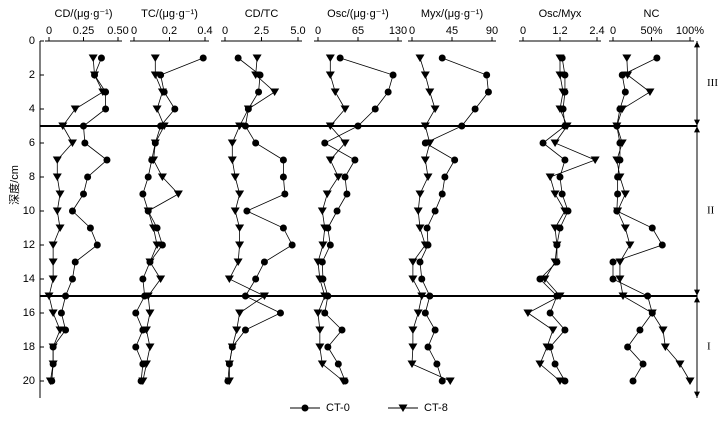 The width and height of the screenshot is (723, 422). I want to click on x-tick-label: 65, so click(358, 31).